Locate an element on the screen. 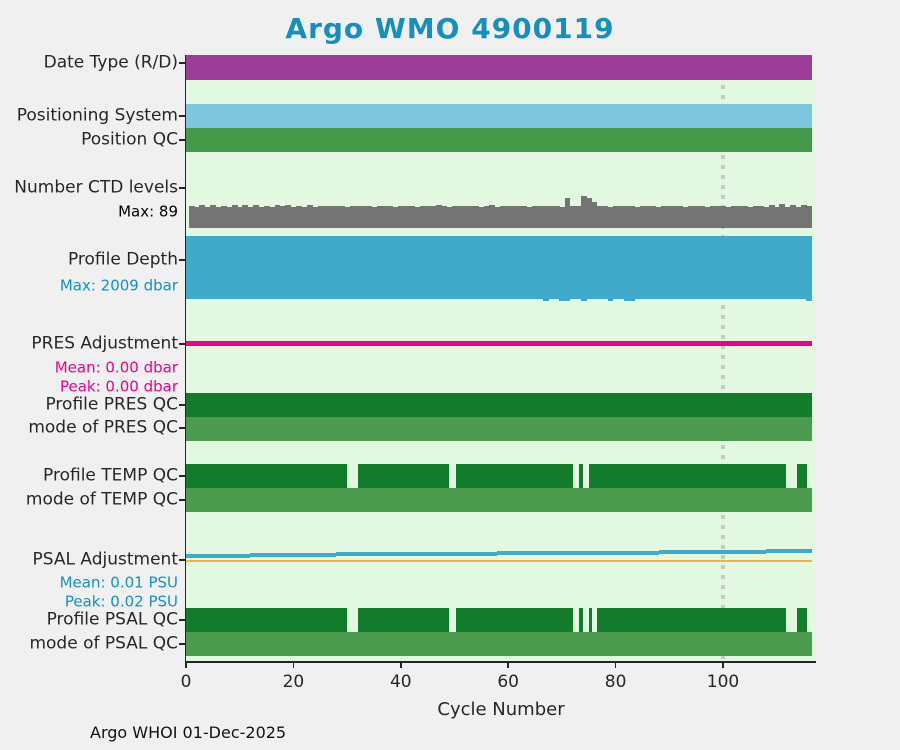 Image resolution: width=900 pixels, height=750 pixels. y-axis-label: Number CTD levels is located at coordinates (96, 187).